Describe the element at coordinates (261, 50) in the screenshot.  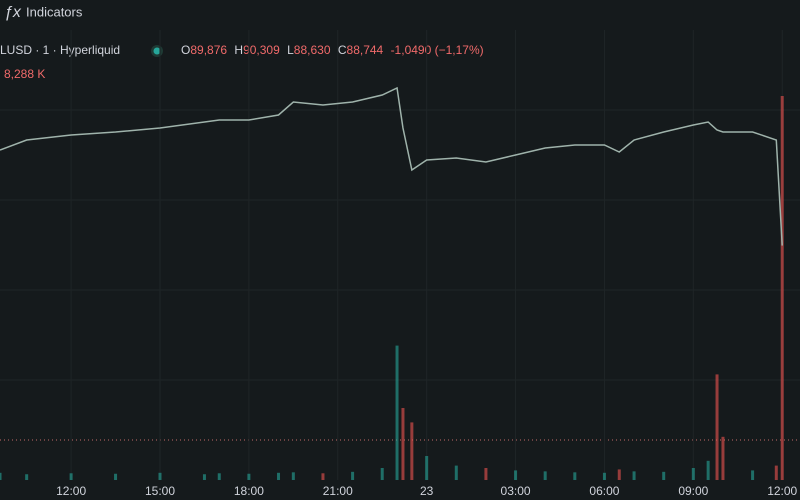
I see `high: 90,309` at that location.